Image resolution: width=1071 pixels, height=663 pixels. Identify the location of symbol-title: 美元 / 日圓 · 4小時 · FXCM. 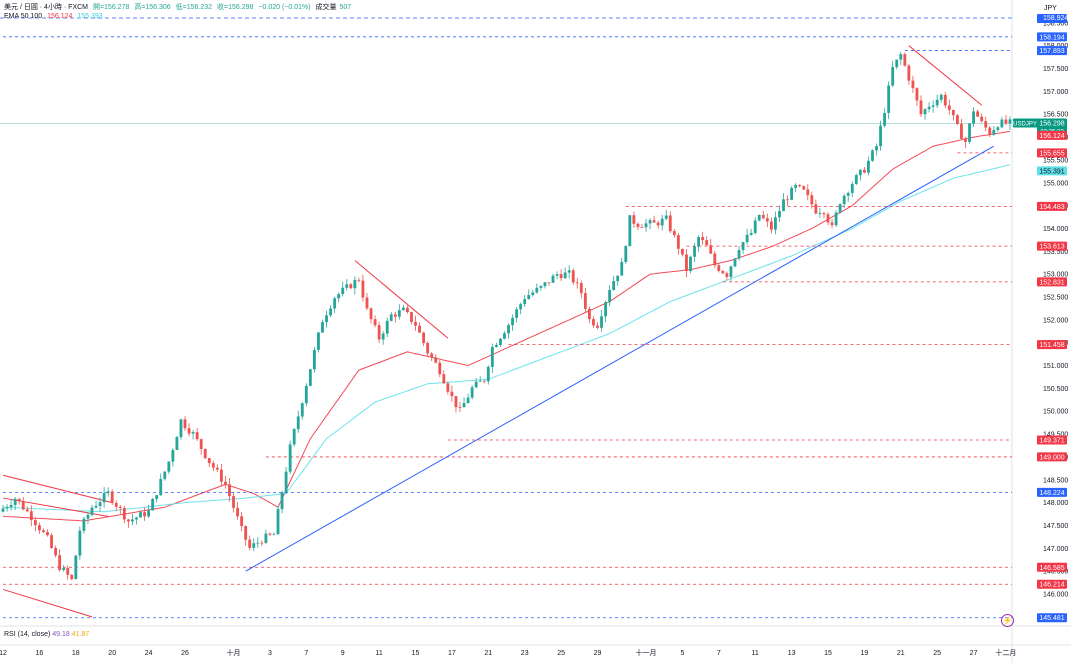
(46, 7).